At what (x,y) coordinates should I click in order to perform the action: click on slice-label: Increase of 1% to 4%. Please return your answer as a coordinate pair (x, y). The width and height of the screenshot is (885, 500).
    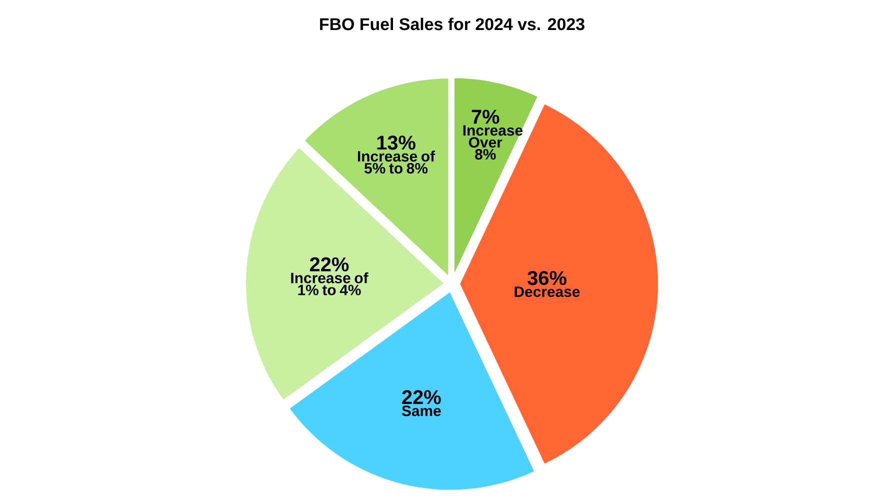
    Looking at the image, I should click on (329, 284).